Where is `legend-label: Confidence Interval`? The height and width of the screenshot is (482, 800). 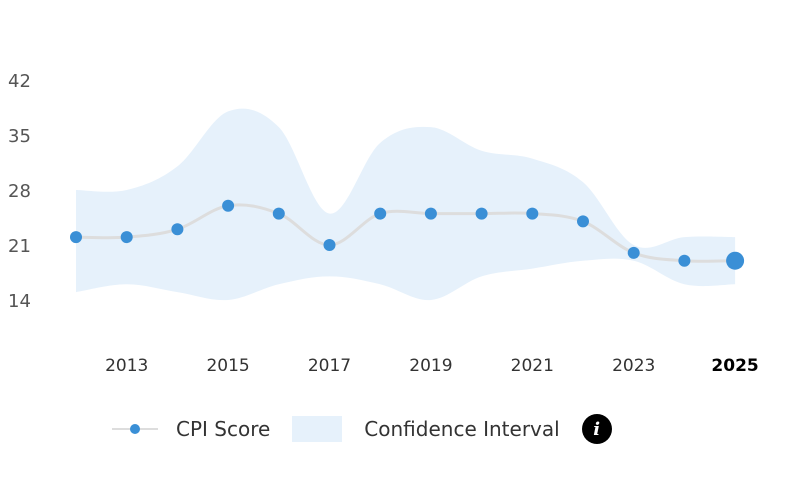 legend-label: Confidence Interval is located at coordinates (462, 429).